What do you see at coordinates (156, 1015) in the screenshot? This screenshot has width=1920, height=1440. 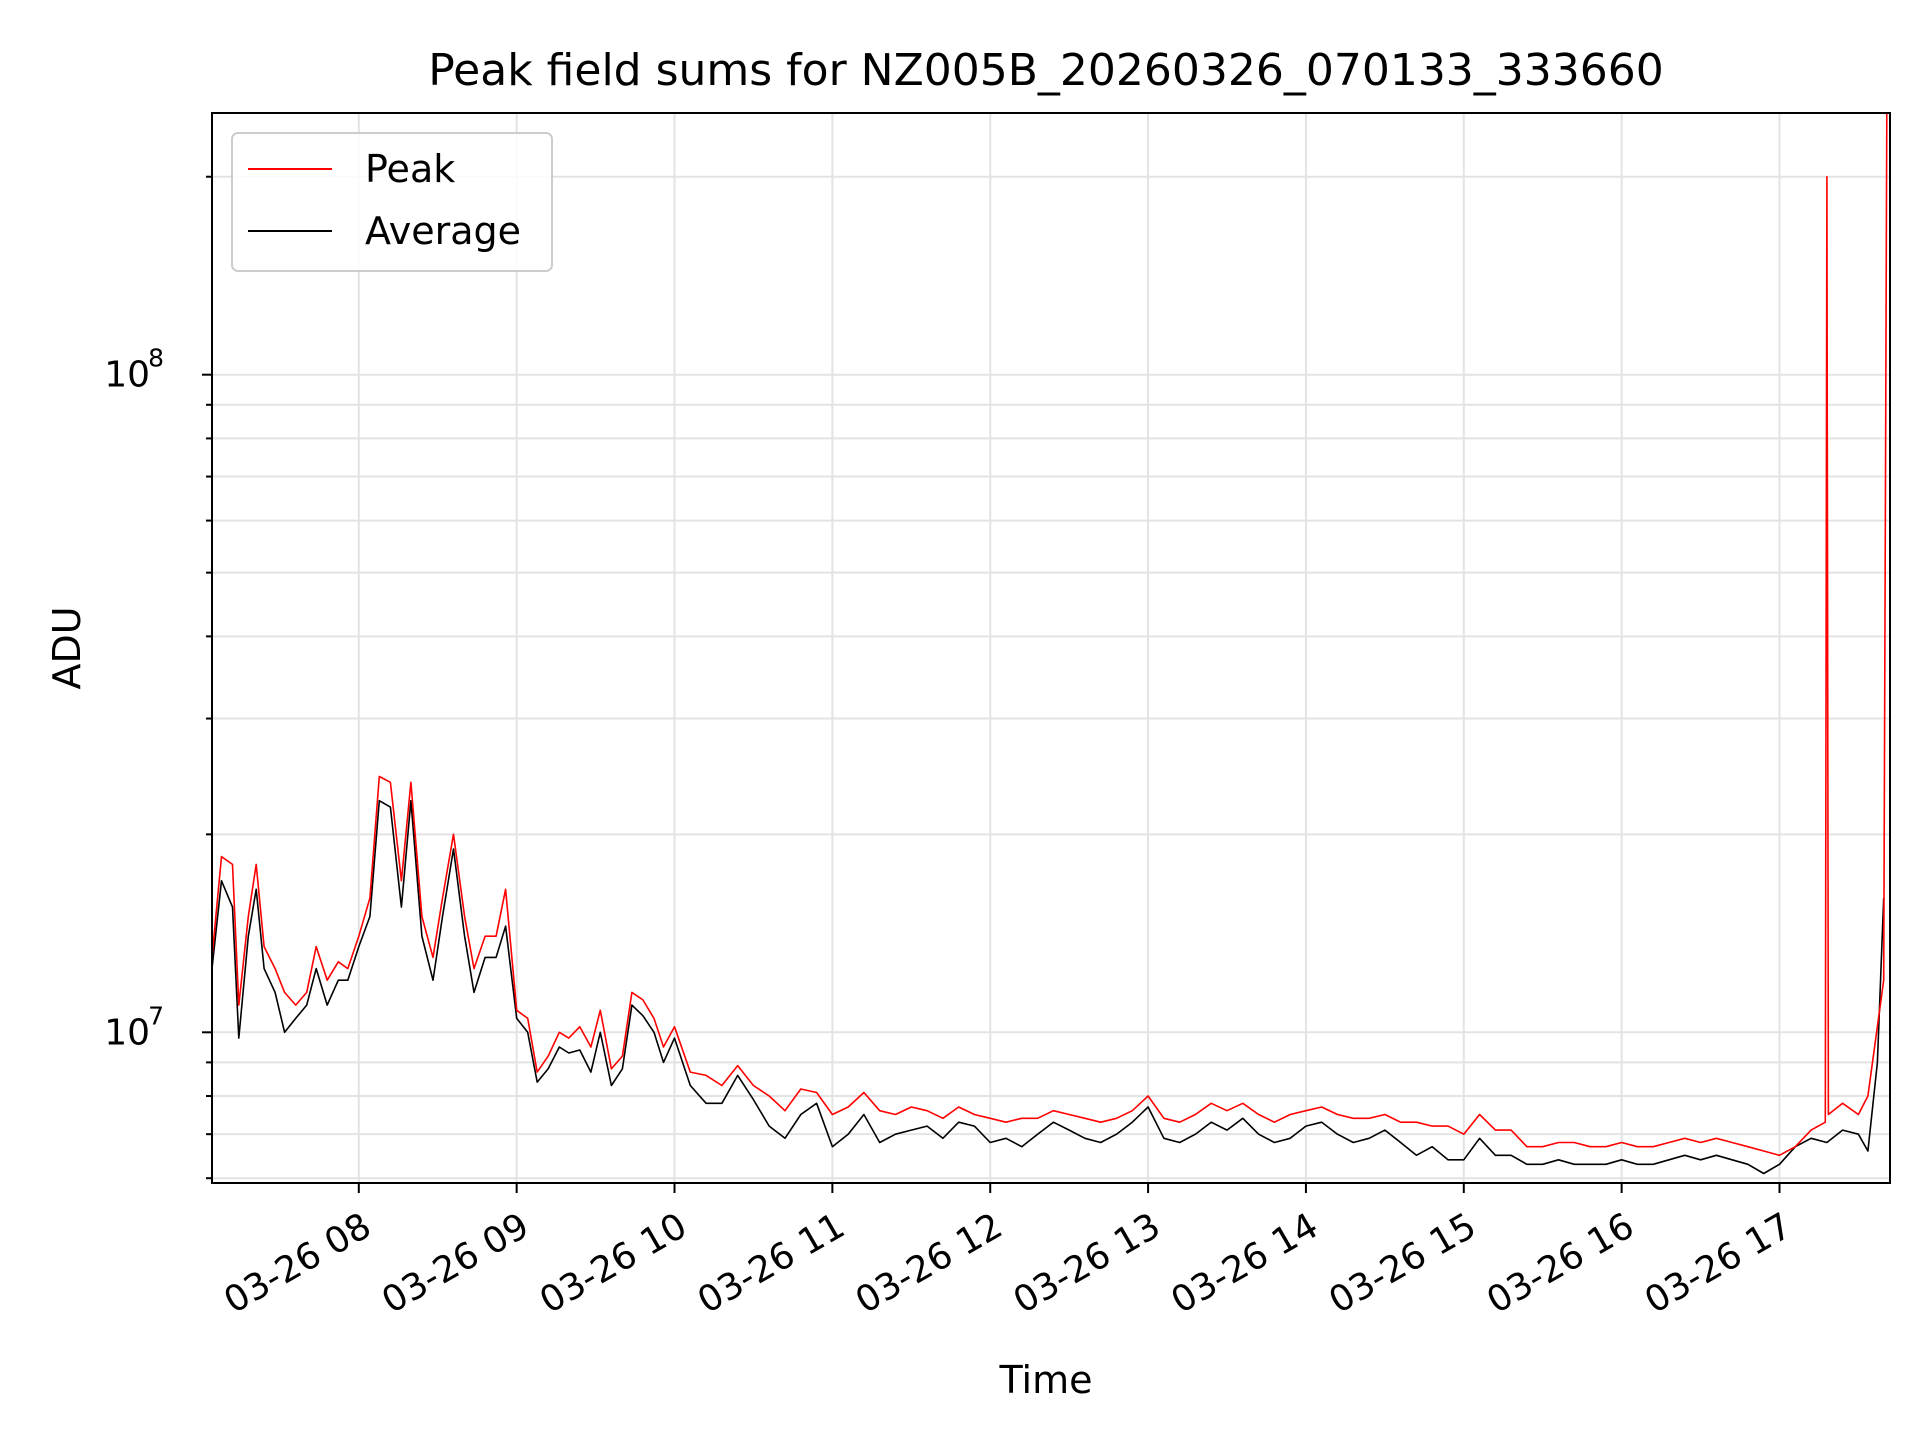 I see `y-tick-label-exponent: 7` at bounding box center [156, 1015].